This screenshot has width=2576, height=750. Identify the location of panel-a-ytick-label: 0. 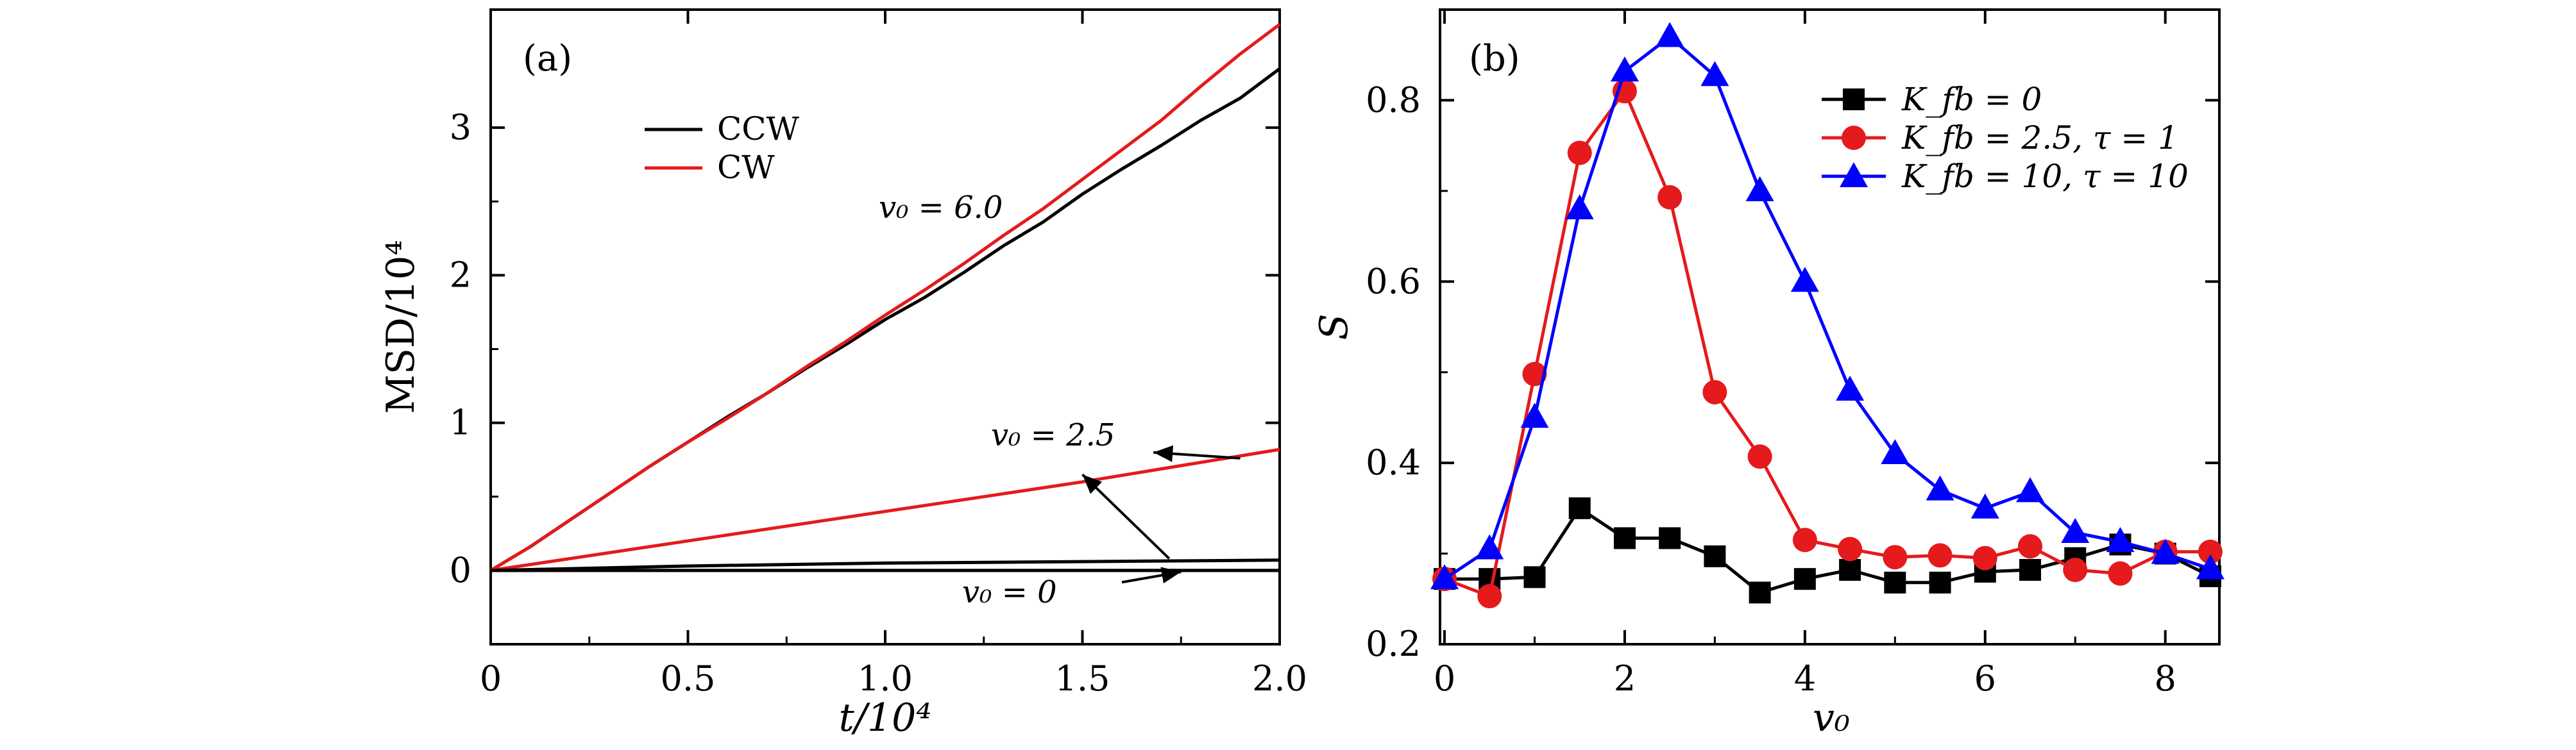
(460, 570).